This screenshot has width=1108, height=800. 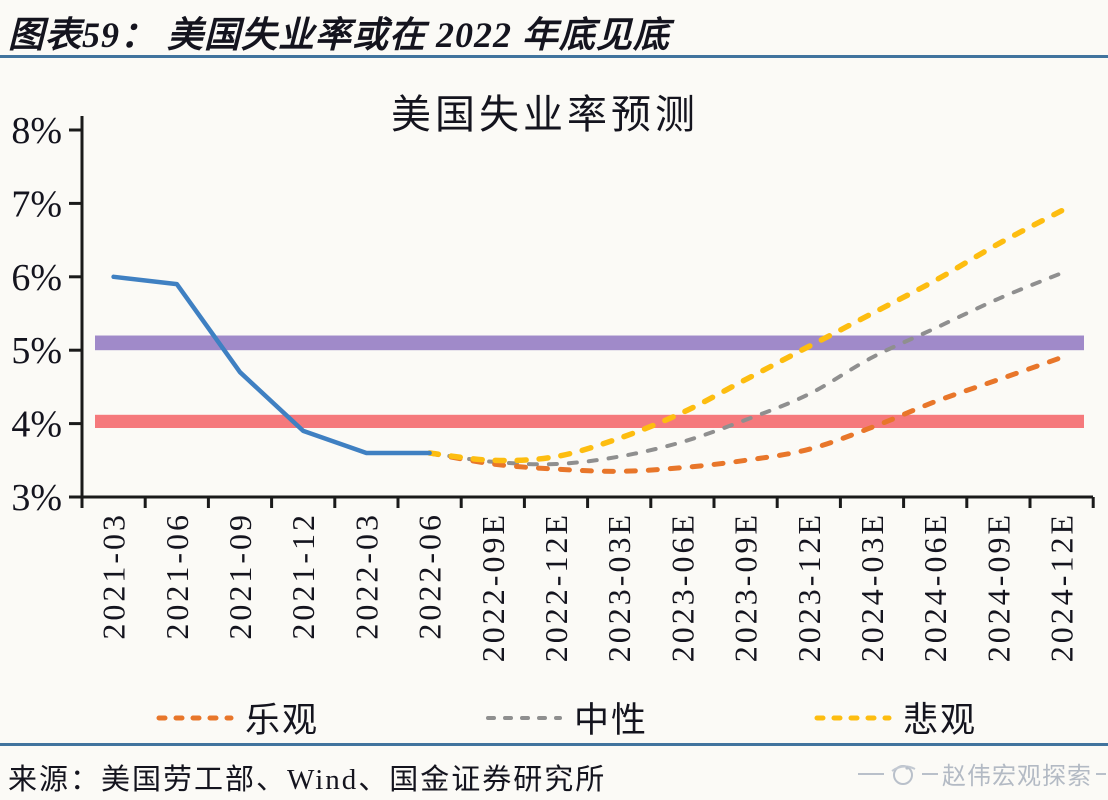 I want to click on watermark: 赵伟宏观探索, so click(x=982, y=773).